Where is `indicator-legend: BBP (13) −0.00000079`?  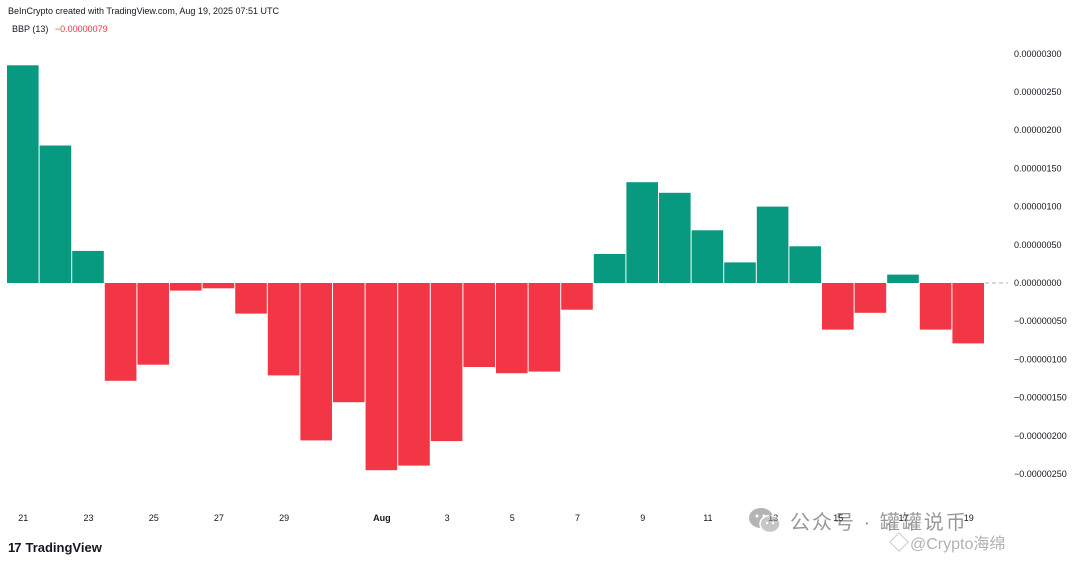 indicator-legend: BBP (13) −0.00000079 is located at coordinates (60, 29).